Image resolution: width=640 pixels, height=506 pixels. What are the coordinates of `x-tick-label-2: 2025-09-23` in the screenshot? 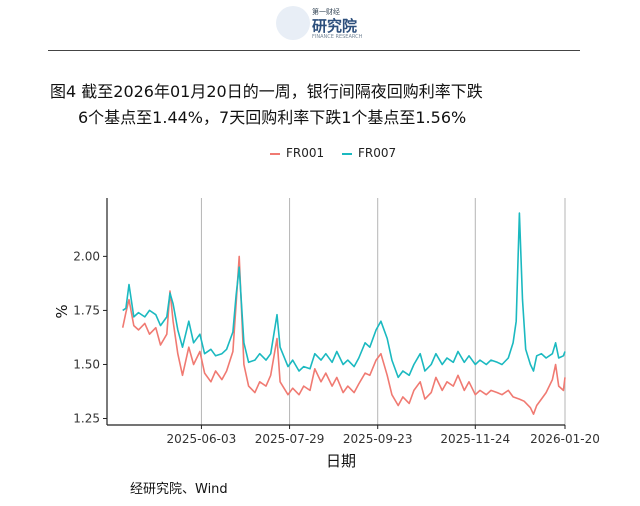 It's located at (378, 439).